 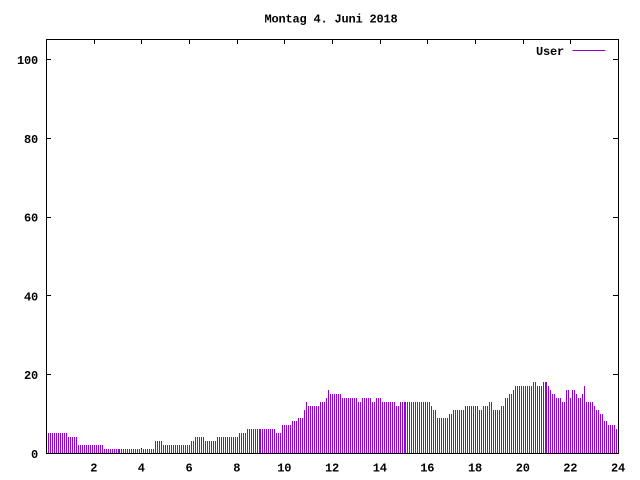 What do you see at coordinates (31, 140) in the screenshot?
I see `svg-text: 80` at bounding box center [31, 140].